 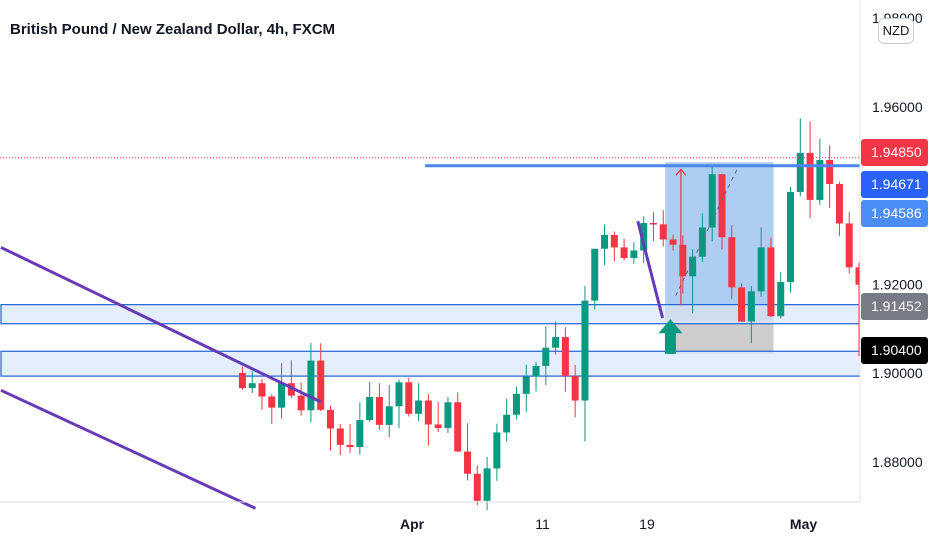 I want to click on y-tick-label: 1.96000, so click(x=897, y=107).